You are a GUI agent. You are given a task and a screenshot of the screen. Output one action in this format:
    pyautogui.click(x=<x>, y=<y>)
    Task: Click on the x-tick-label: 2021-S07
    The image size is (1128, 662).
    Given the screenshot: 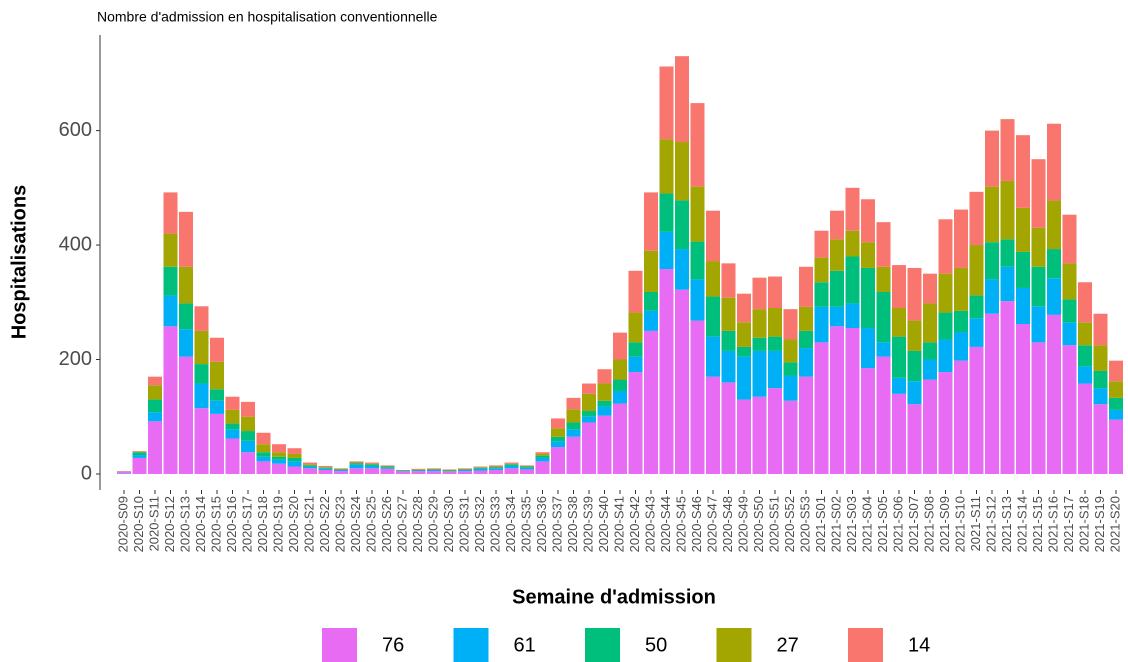 What is the action you would take?
    pyautogui.click(x=913, y=524)
    